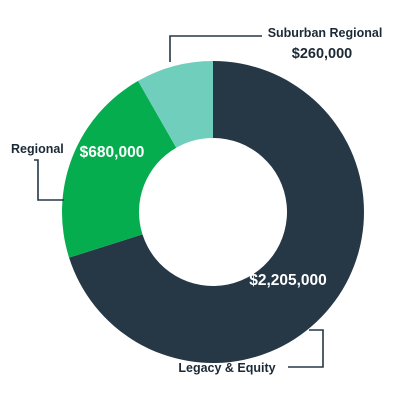 This screenshot has height=400, width=400. Describe the element at coordinates (175, 104) in the screenshot. I see `slice-suburban-regional` at that location.